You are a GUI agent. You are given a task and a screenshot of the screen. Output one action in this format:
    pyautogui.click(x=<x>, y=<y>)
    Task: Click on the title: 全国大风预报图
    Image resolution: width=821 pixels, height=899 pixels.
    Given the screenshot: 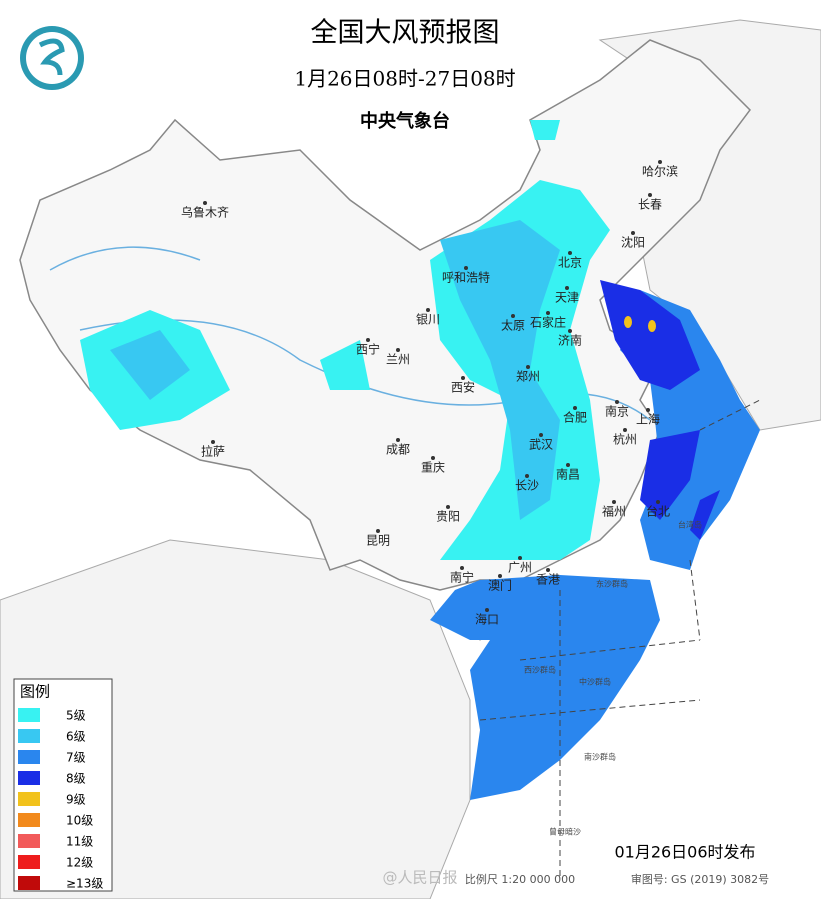 What is the action you would take?
    pyautogui.click(x=405, y=33)
    